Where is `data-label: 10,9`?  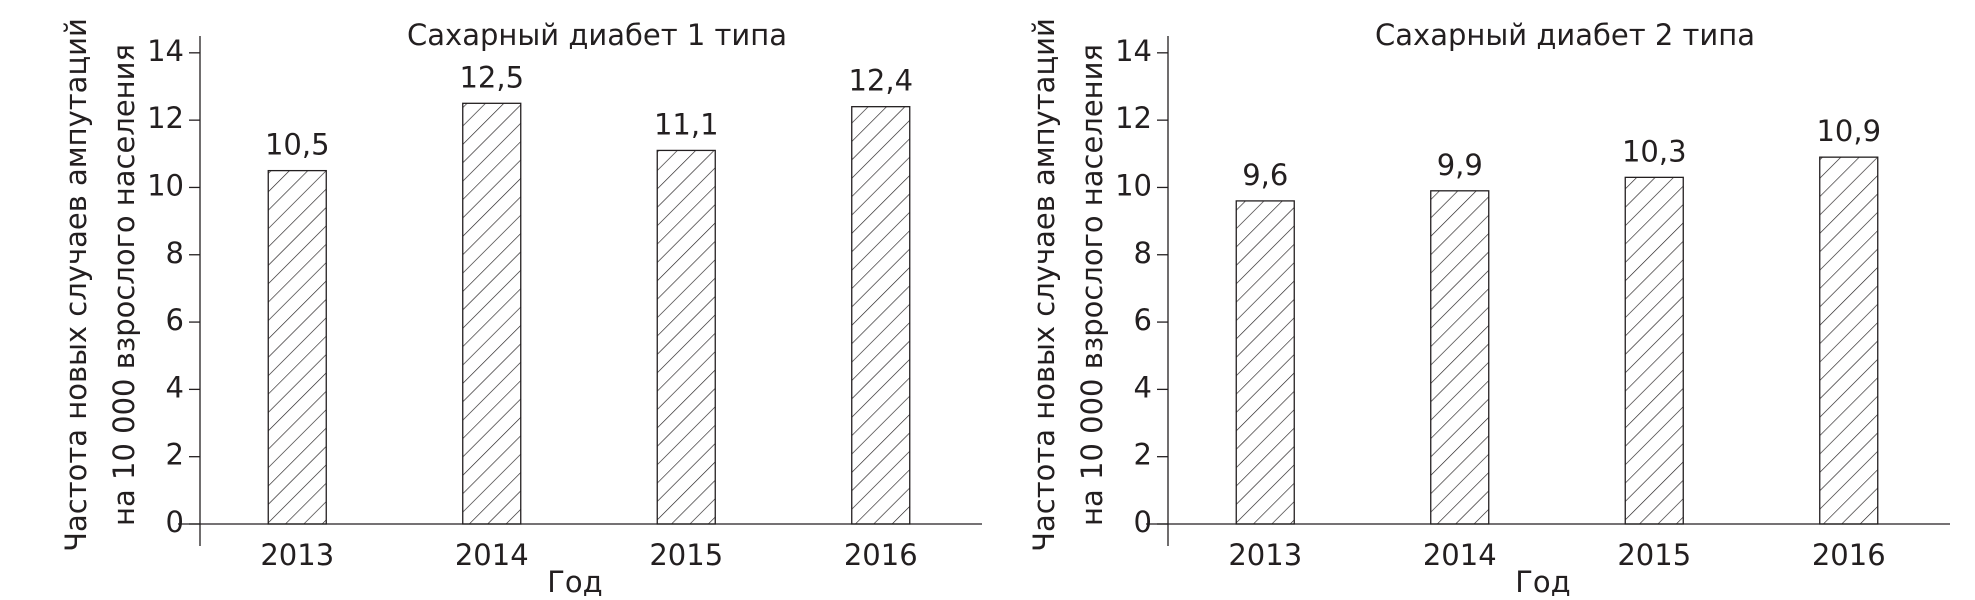 data-label: 10,9 is located at coordinates (1848, 131).